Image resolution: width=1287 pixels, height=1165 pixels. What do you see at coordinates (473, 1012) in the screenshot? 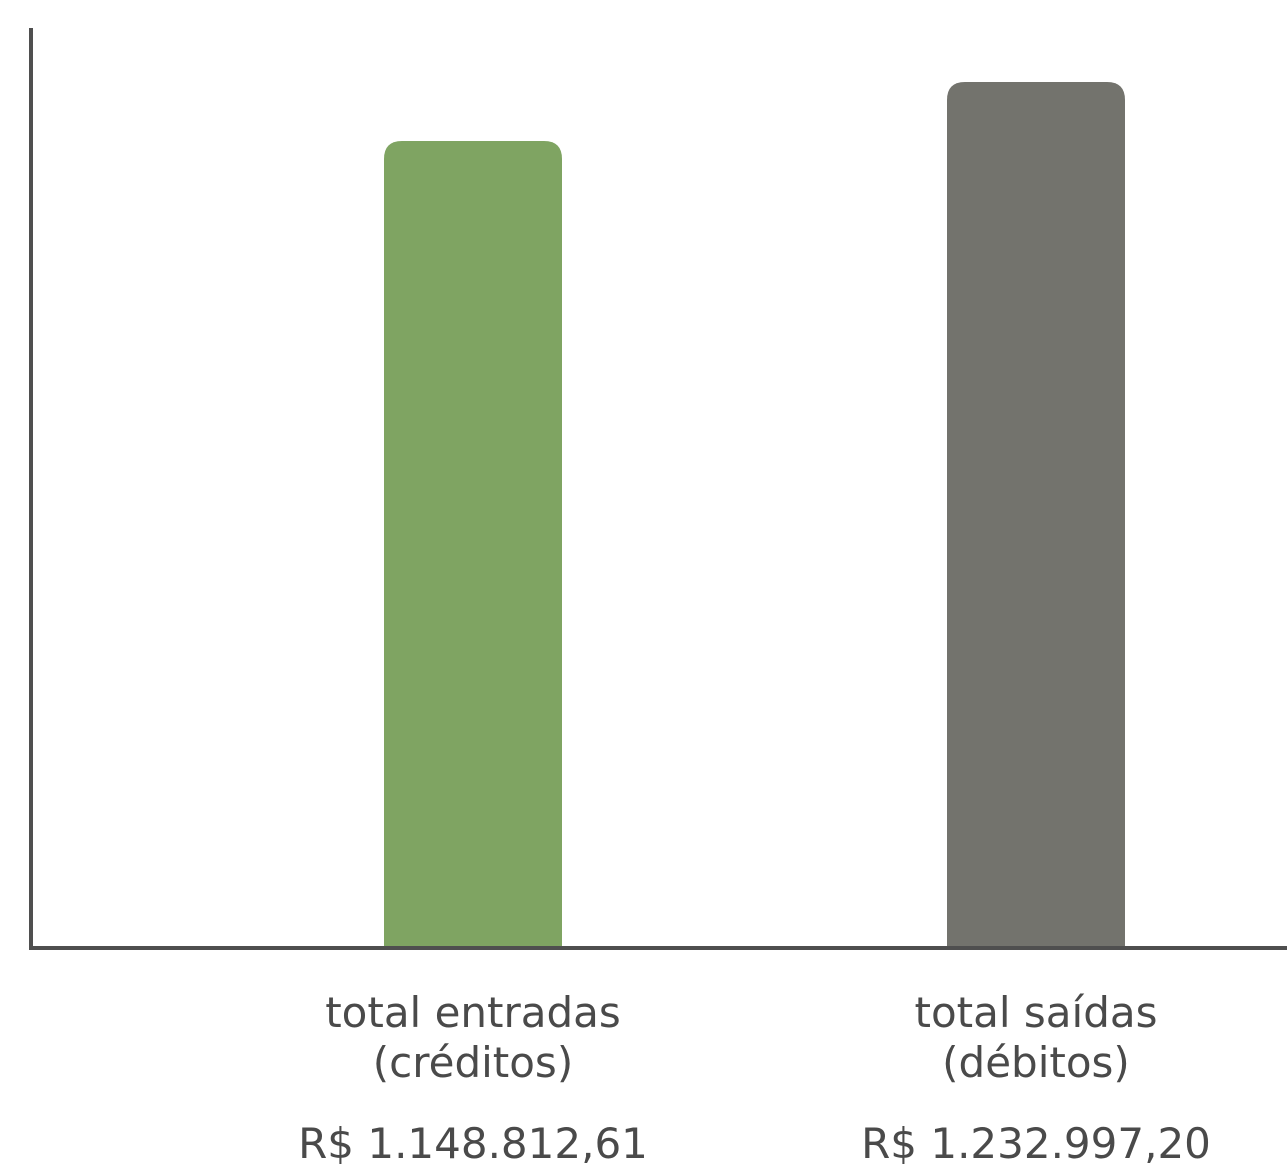
I see `category-label-1-line-1: total entradas` at bounding box center [473, 1012].